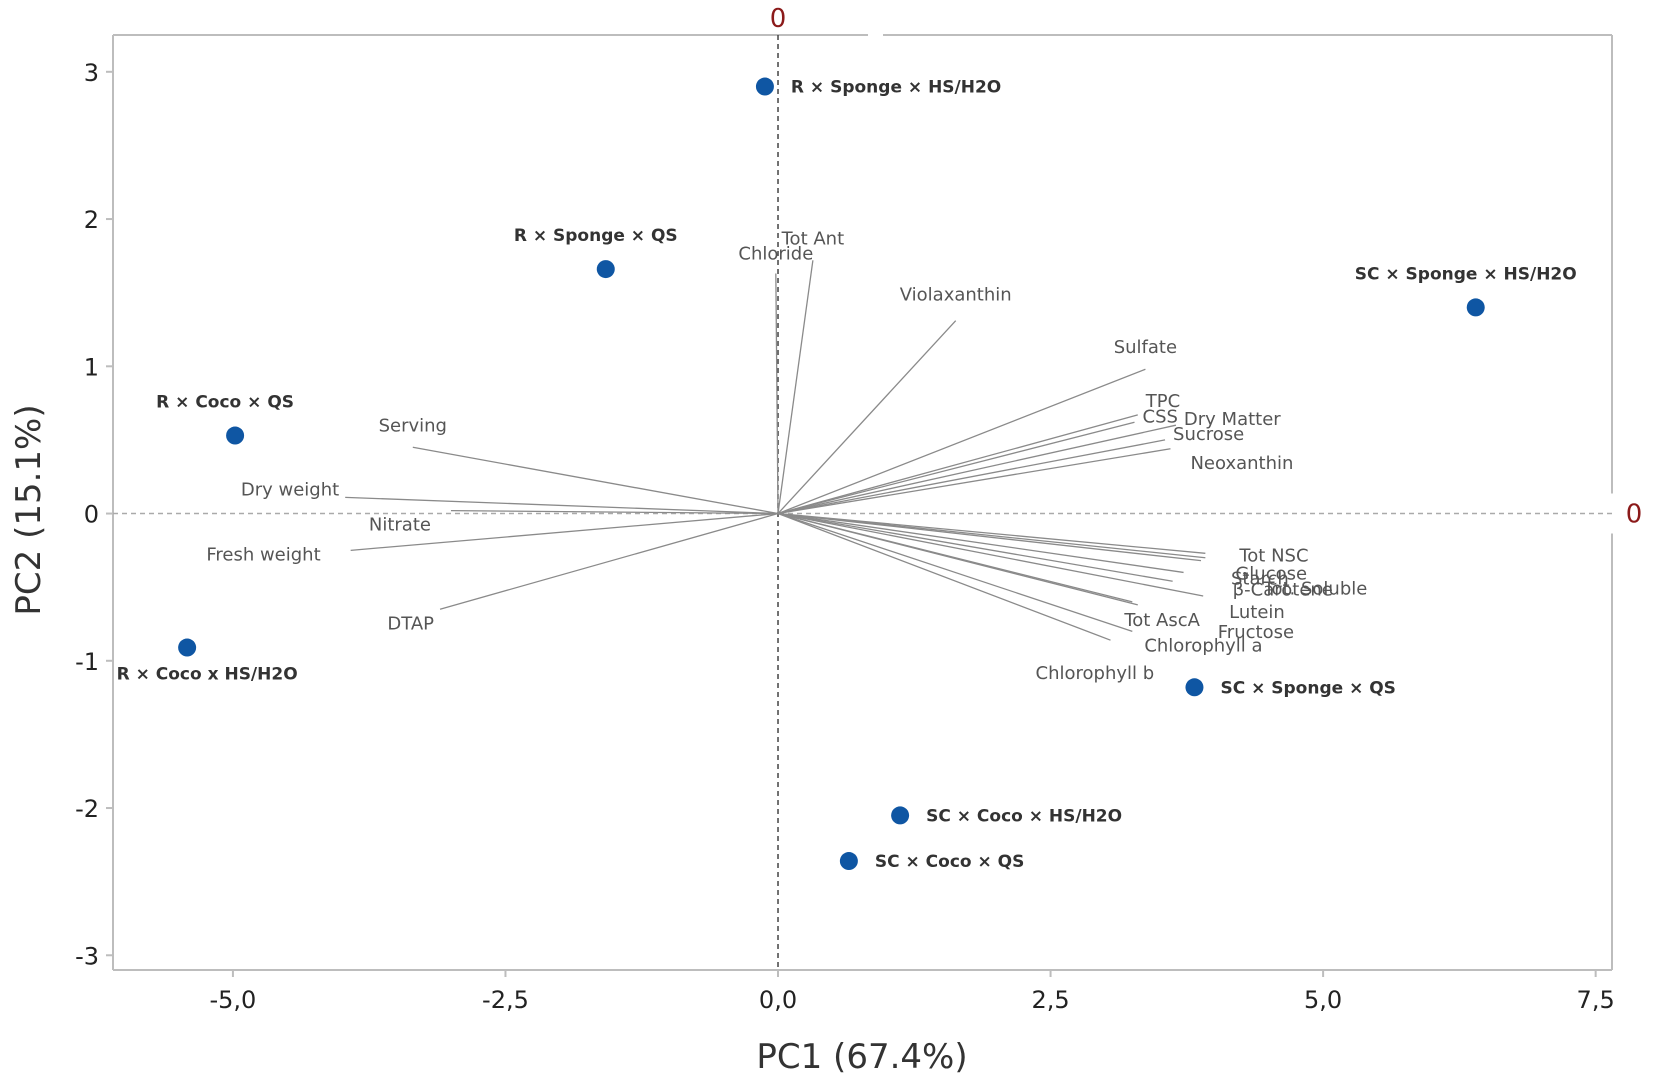  What do you see at coordinates (410, 623) in the screenshot?
I see `loading-vector-label: DTAP` at bounding box center [410, 623].